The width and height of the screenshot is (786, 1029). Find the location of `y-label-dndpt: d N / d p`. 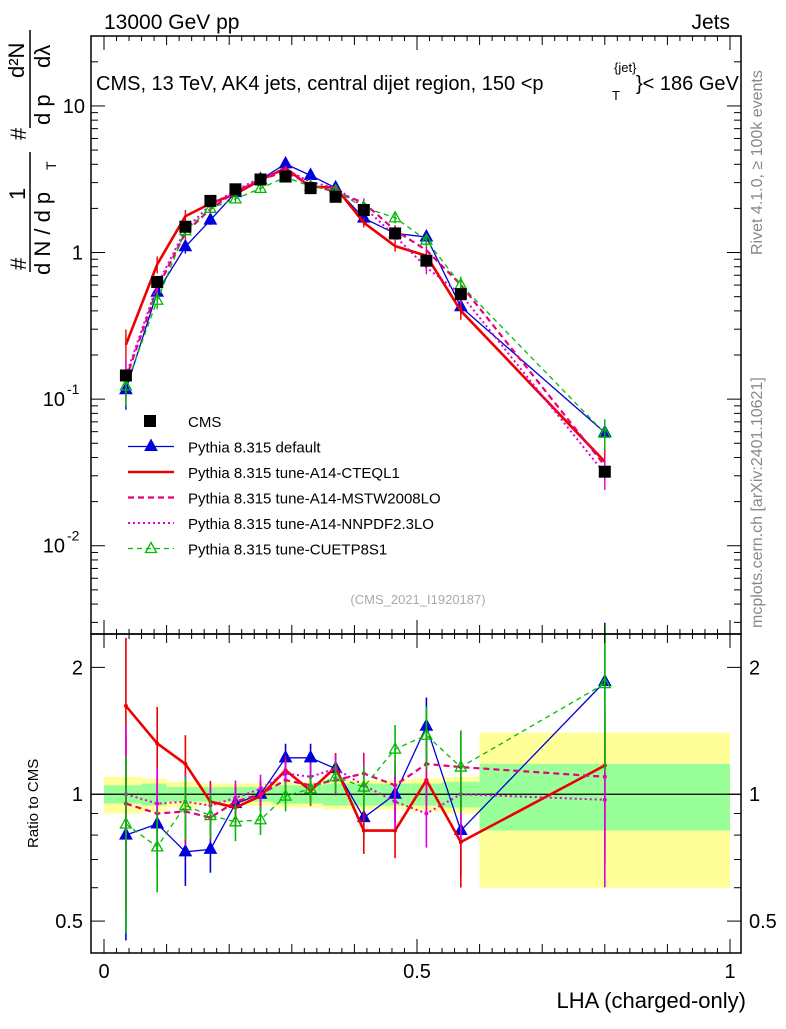

y-label-dndpt: d N / d p is located at coordinates (42, 233).